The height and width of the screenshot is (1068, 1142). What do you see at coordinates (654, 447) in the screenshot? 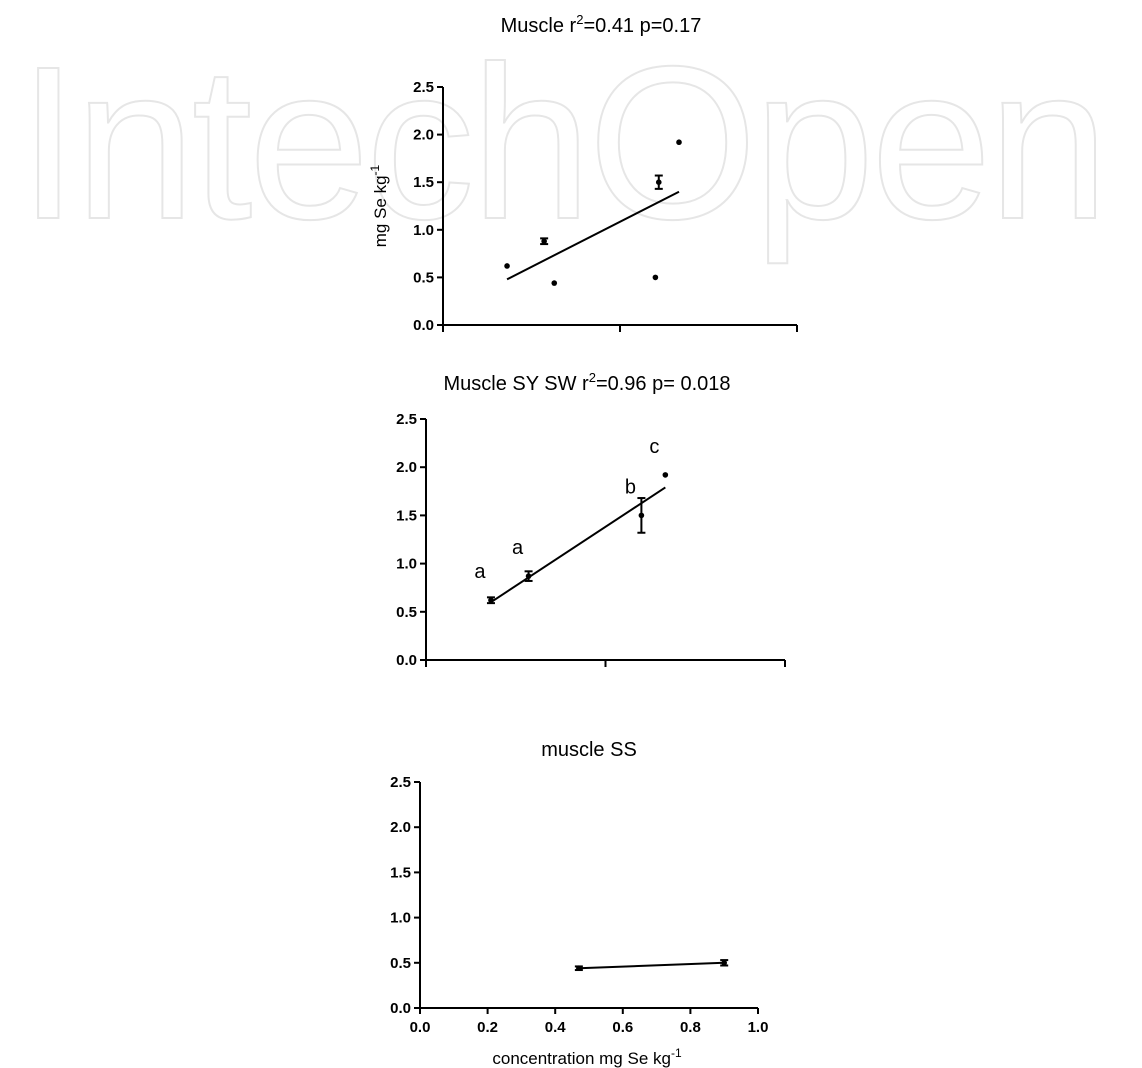
I see `significance-label: c` at bounding box center [654, 447].